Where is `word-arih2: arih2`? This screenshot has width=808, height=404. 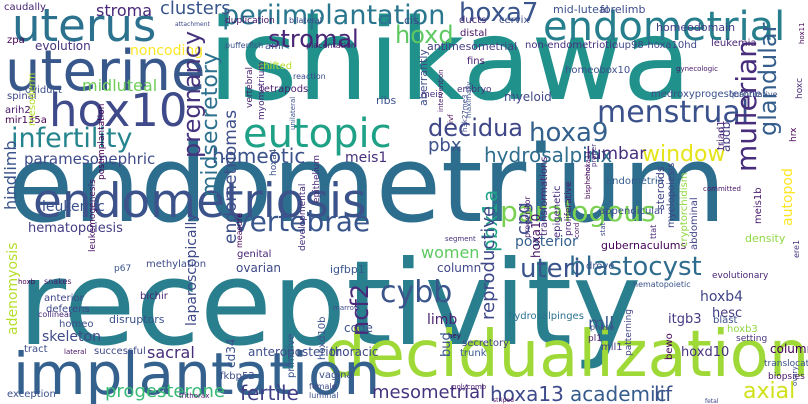 word-arih2: arih2 is located at coordinates (18, 110).